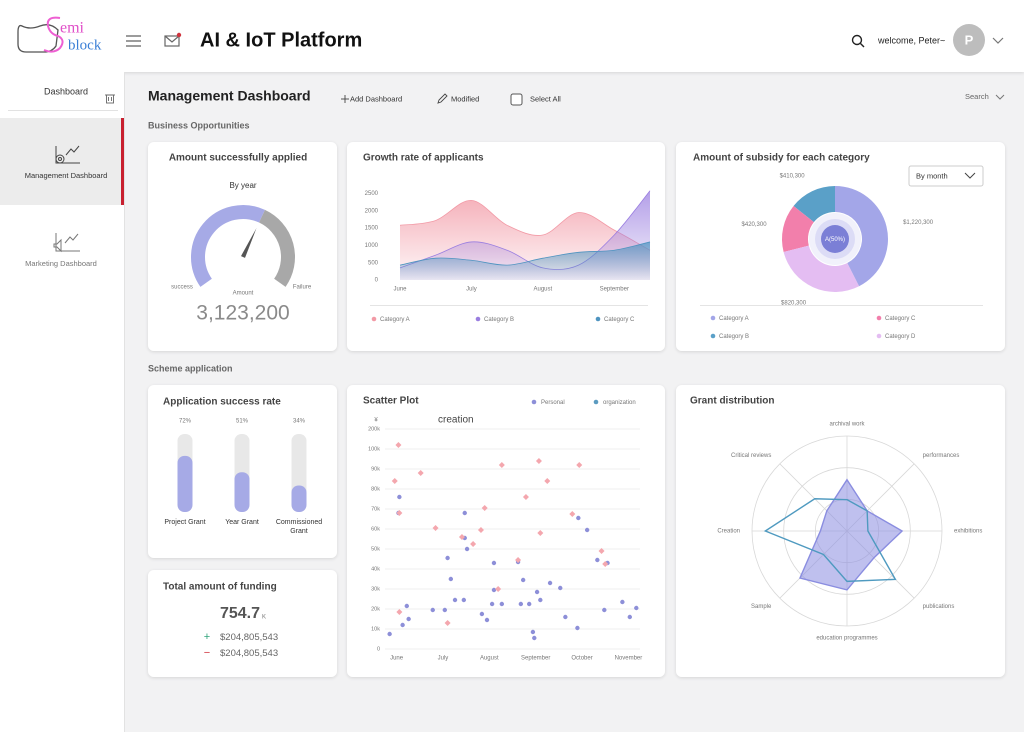  What do you see at coordinates (184, 522) in the screenshot?
I see `bar-label-box: Project Grant` at bounding box center [184, 522].